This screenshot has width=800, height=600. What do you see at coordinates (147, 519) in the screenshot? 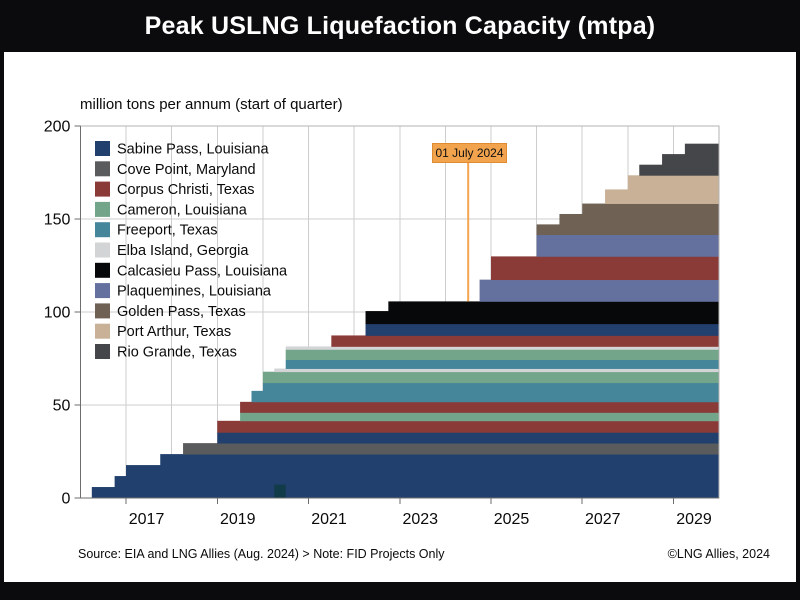
I see `x-tick-label: 2017` at bounding box center [147, 519].